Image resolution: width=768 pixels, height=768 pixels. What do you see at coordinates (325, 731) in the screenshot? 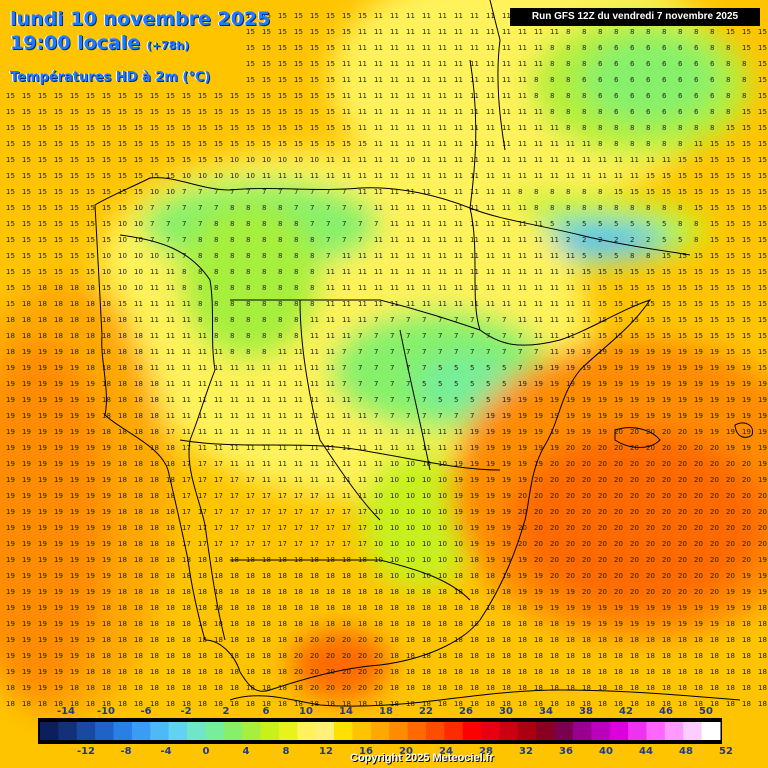
I see `legend-swatch` at bounding box center [325, 731].